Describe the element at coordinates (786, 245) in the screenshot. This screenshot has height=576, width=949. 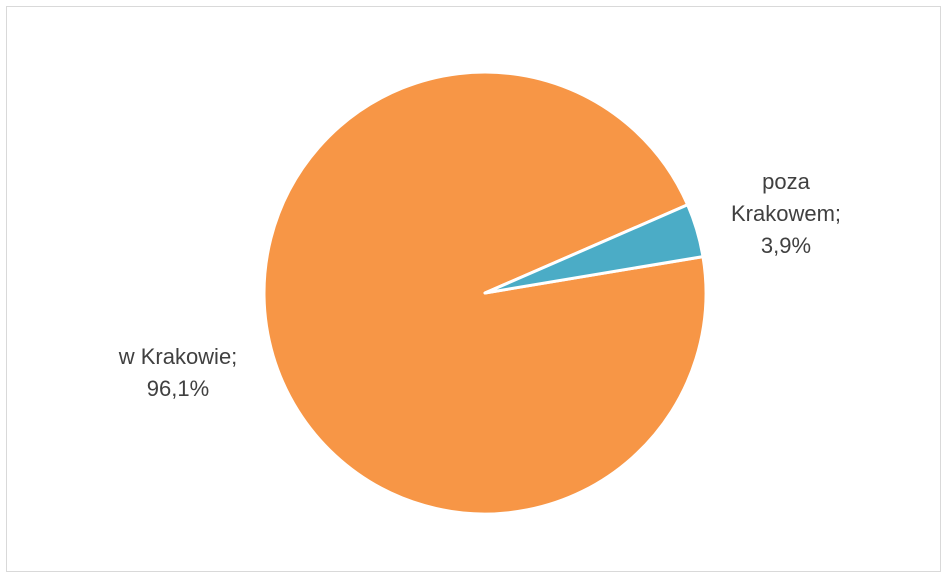
I see `label-poza-krakowem-value: 3,9%` at that location.